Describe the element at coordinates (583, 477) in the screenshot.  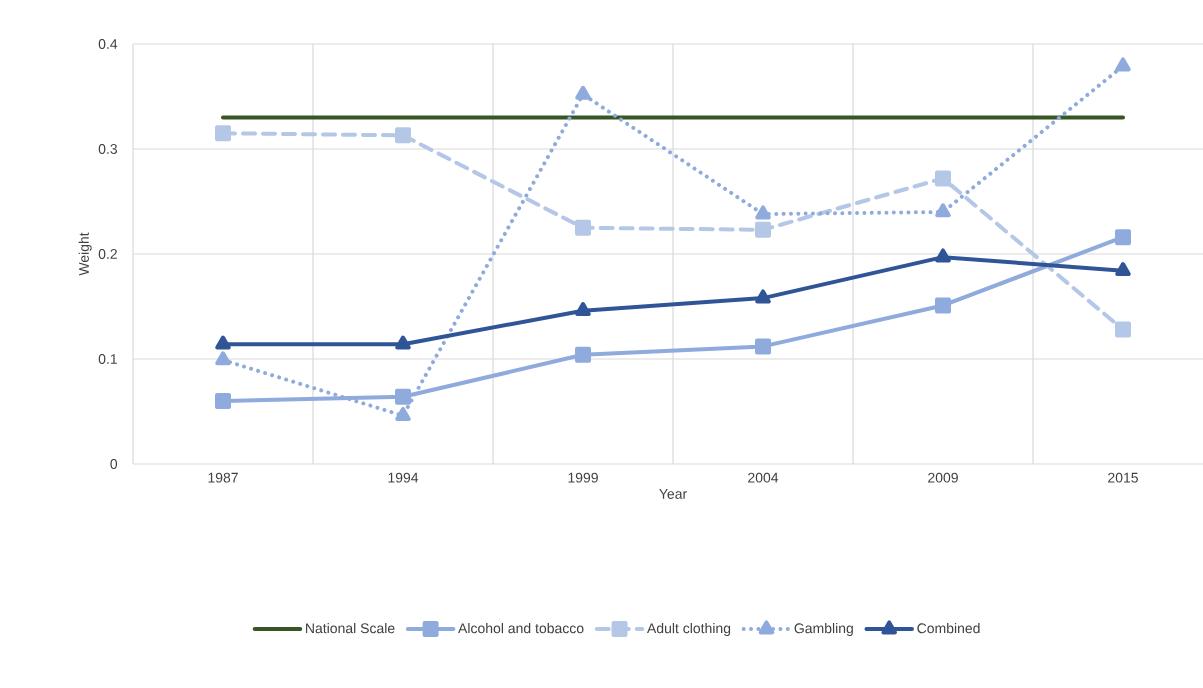
I see `x-tick-label: 1999` at that location.